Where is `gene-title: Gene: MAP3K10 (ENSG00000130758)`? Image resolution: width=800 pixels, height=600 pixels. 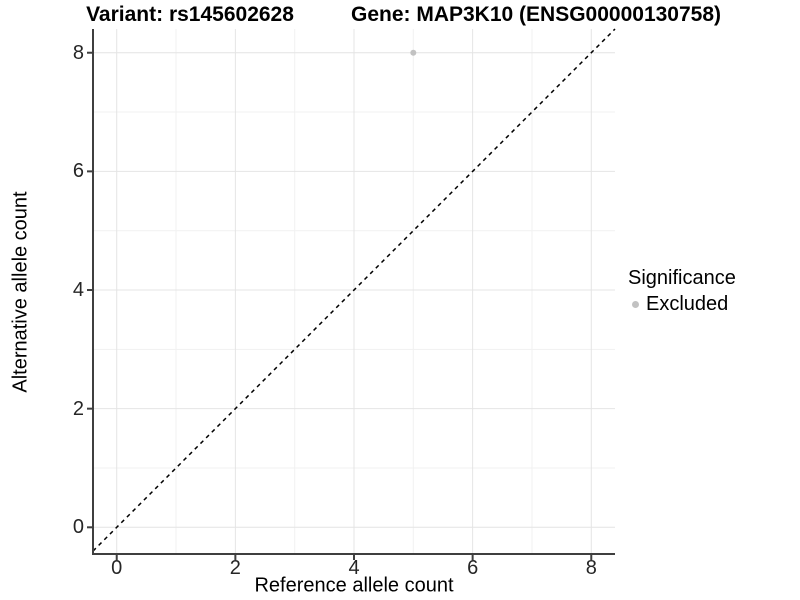
gene-title: Gene: MAP3K10 (ENSG00000130758) is located at coordinates (536, 14).